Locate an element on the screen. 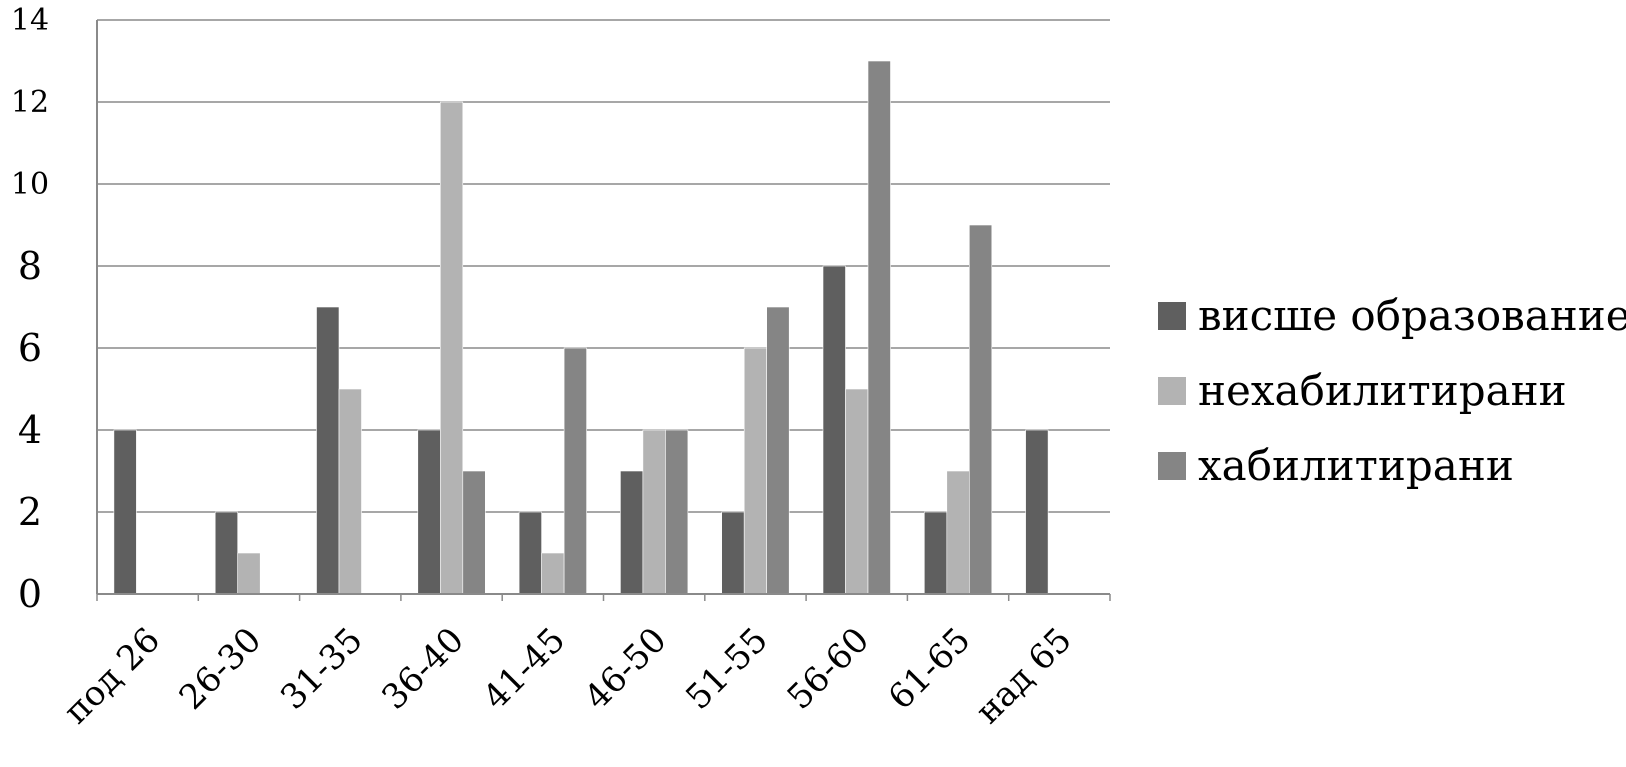 This screenshot has height=767, width=1626. y-axis-ticks: 0 2 4 6 8 10 12 14 is located at coordinates (30, 309).